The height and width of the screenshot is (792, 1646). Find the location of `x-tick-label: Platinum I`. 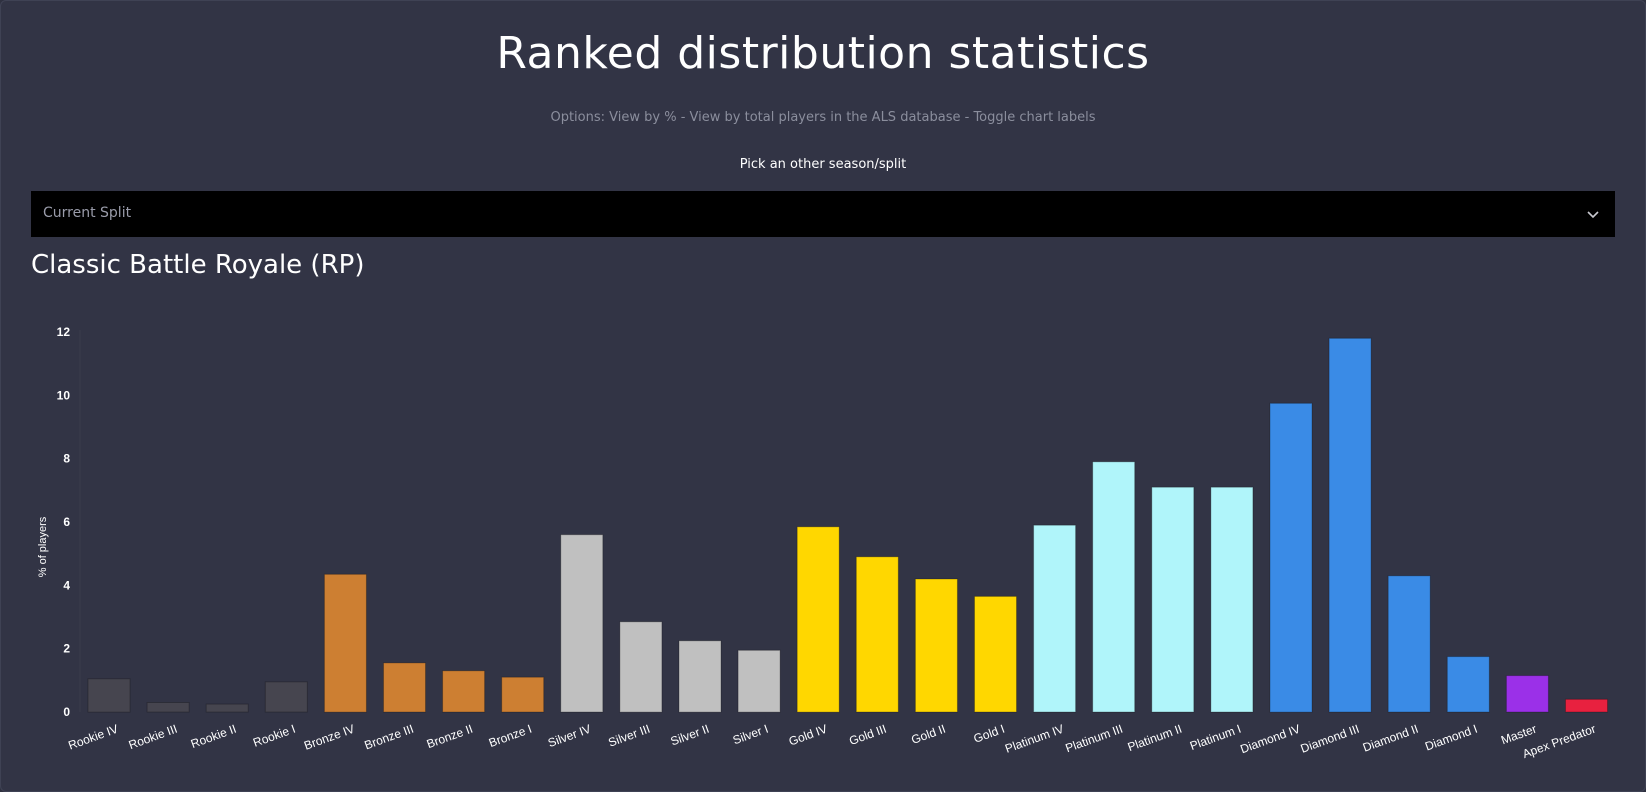

x-tick-label: Platinum I is located at coordinates (1215, 737).